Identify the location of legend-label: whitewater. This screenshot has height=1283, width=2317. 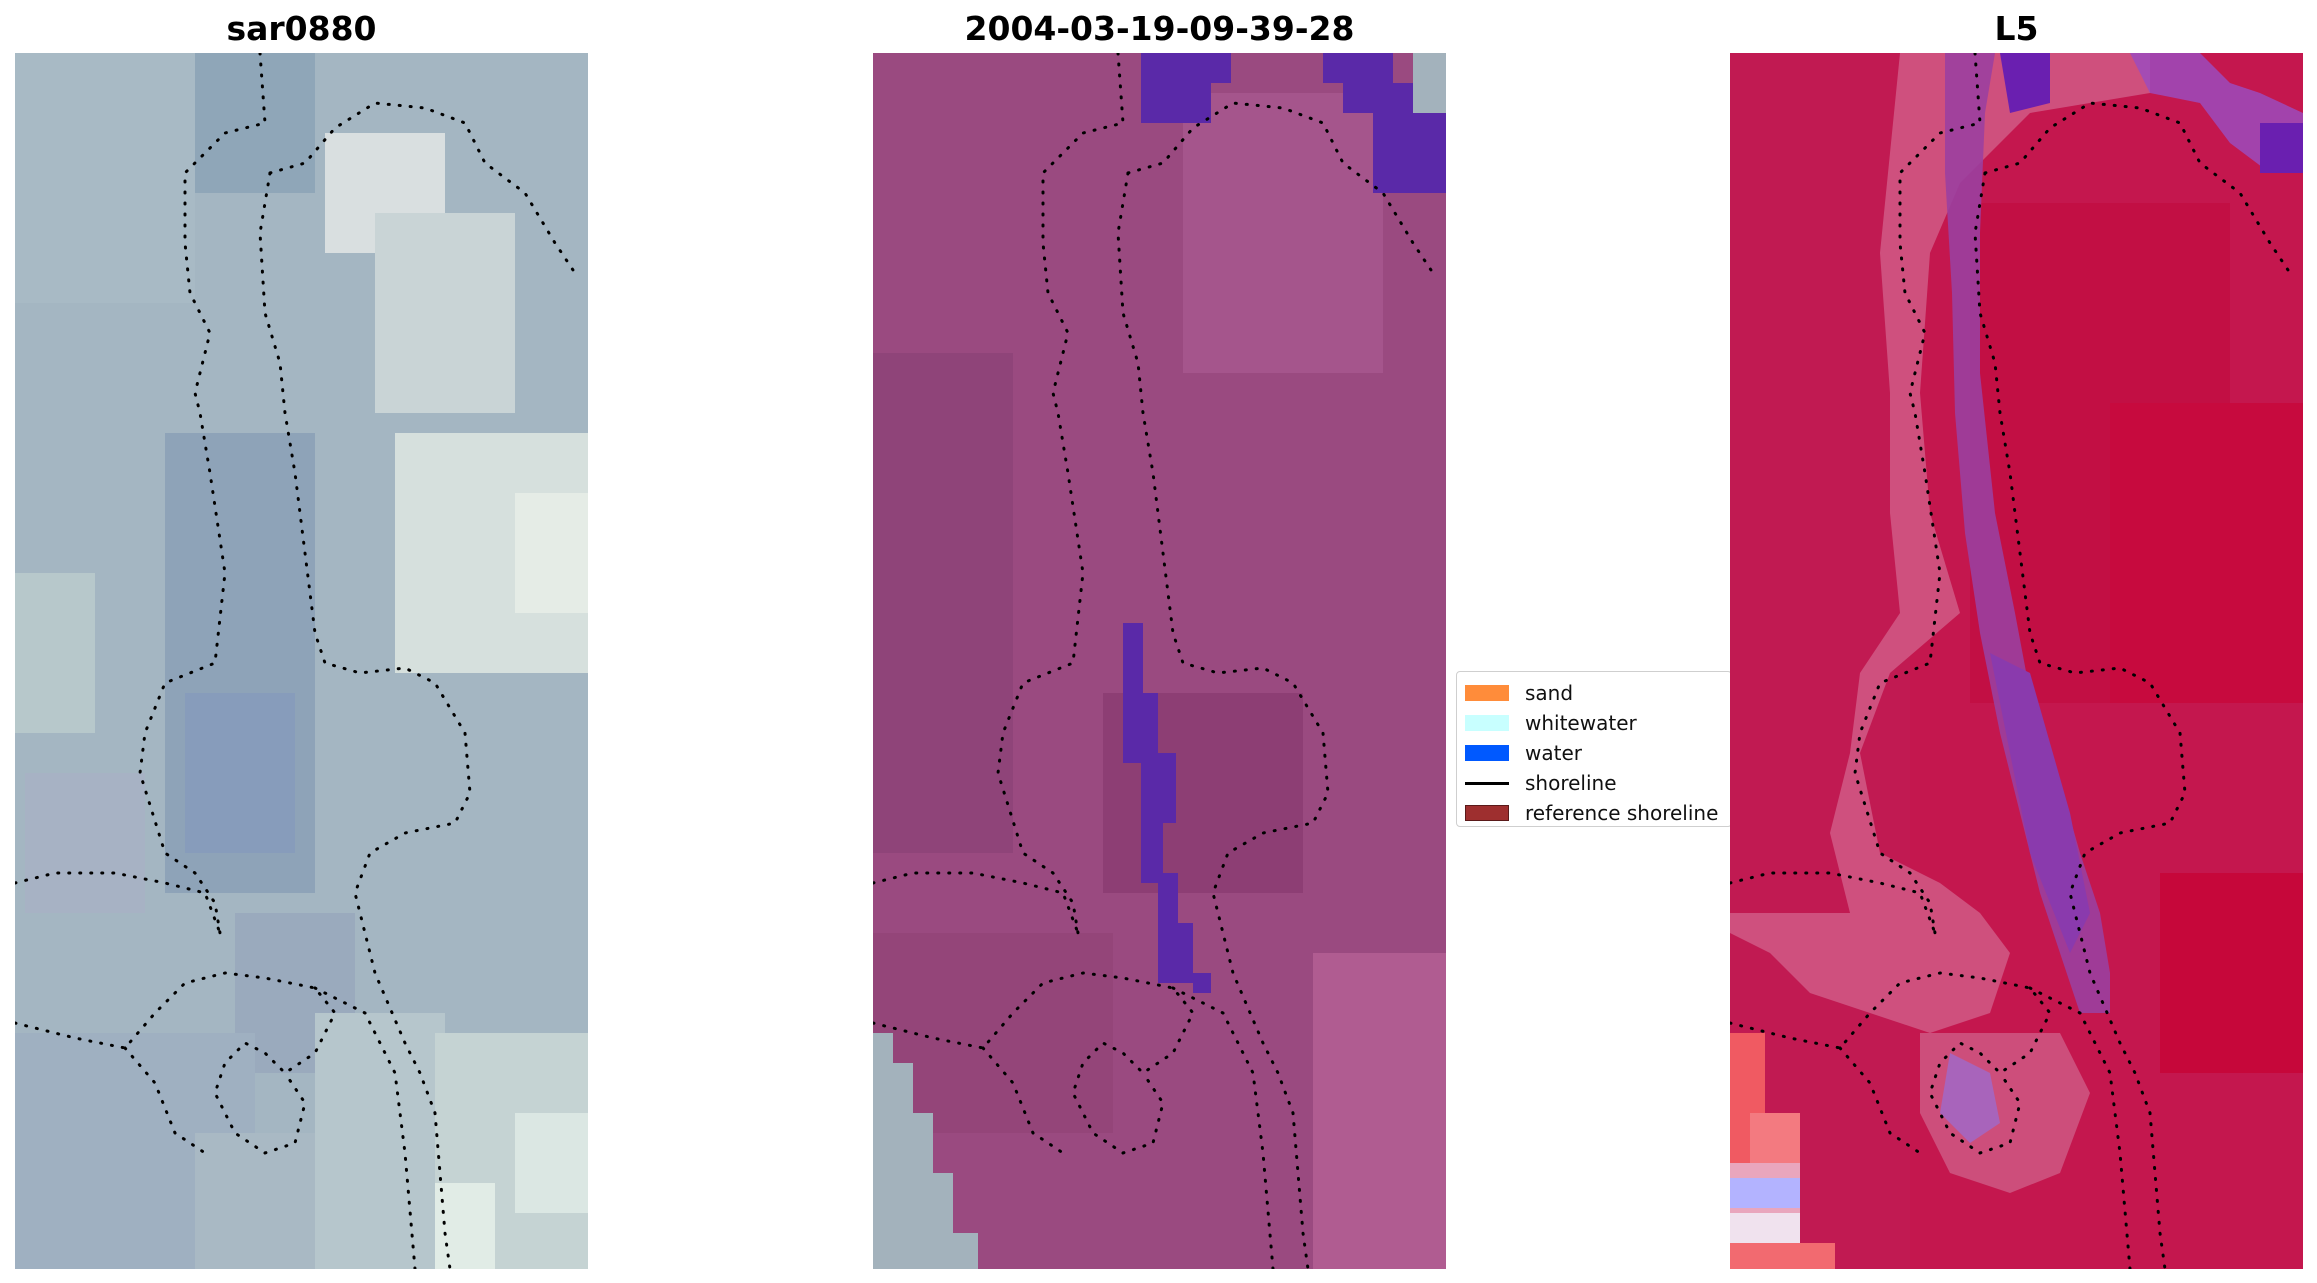
(1581, 723).